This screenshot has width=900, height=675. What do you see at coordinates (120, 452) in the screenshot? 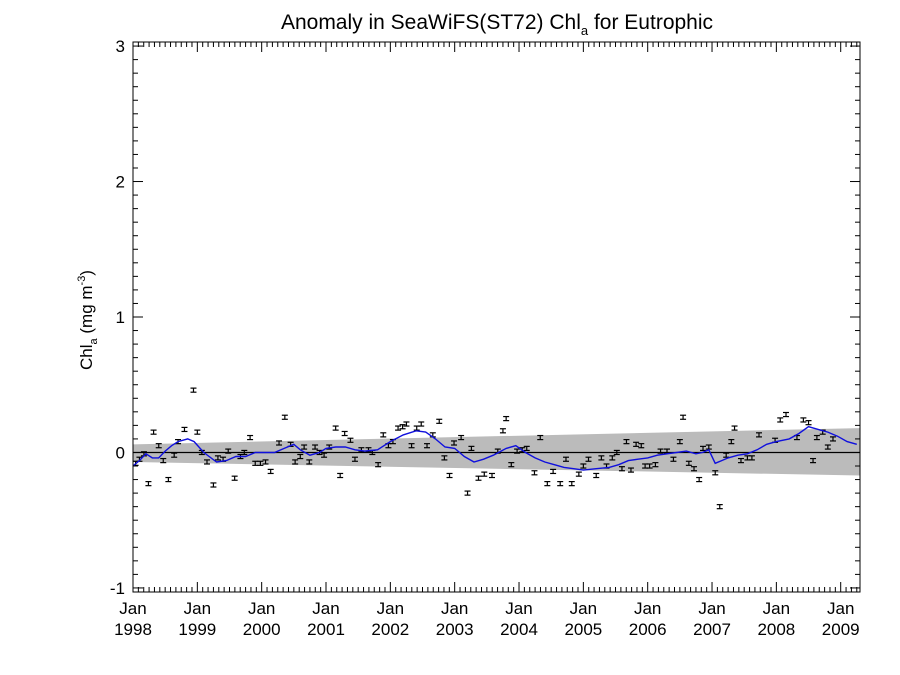
I see `y-tick-label: 0` at bounding box center [120, 452].